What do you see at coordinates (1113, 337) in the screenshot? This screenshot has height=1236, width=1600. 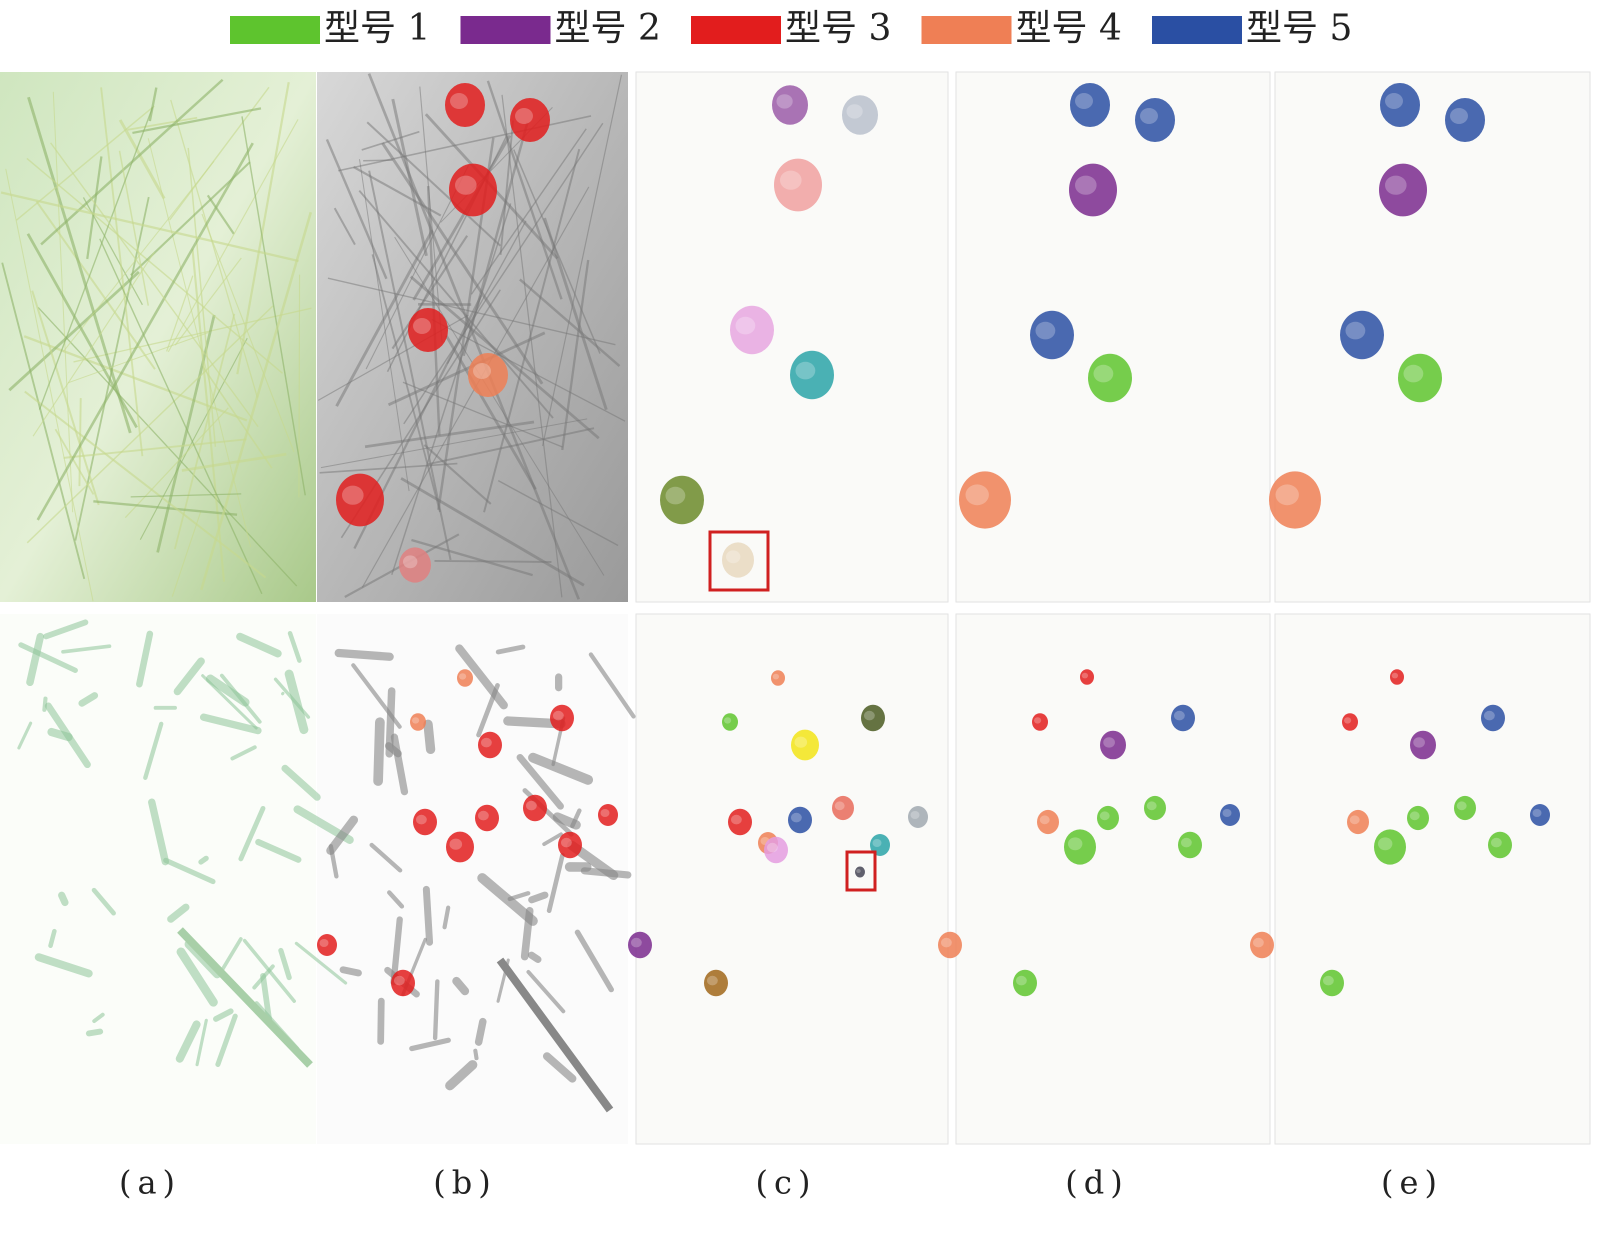 I see `panel-d1` at bounding box center [1113, 337].